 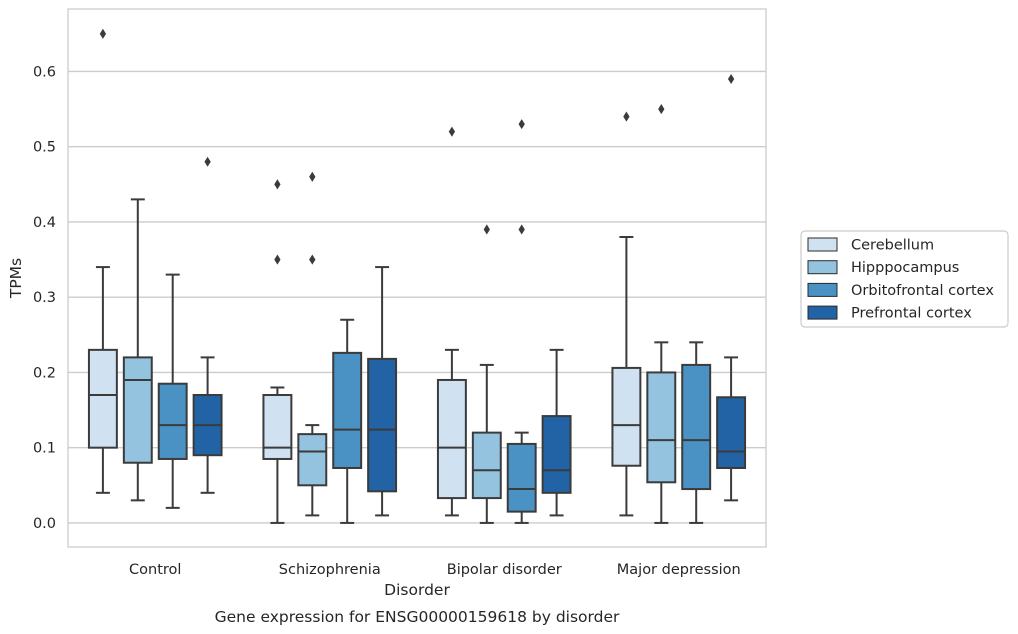 I want to click on y-tick-label: 0.1, so click(x=44, y=449).